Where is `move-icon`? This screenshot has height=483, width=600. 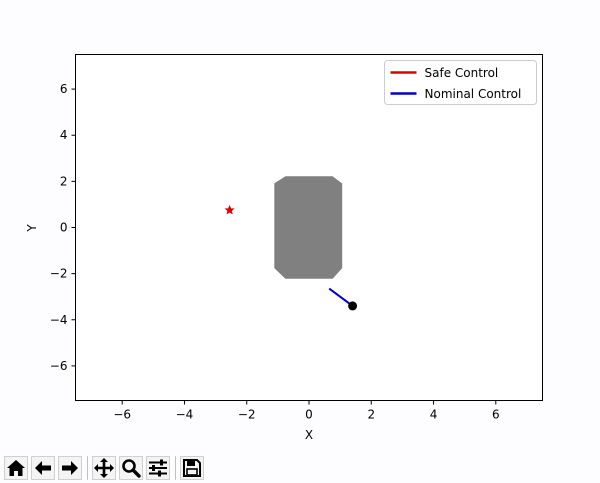
move-icon is located at coordinates (104, 467).